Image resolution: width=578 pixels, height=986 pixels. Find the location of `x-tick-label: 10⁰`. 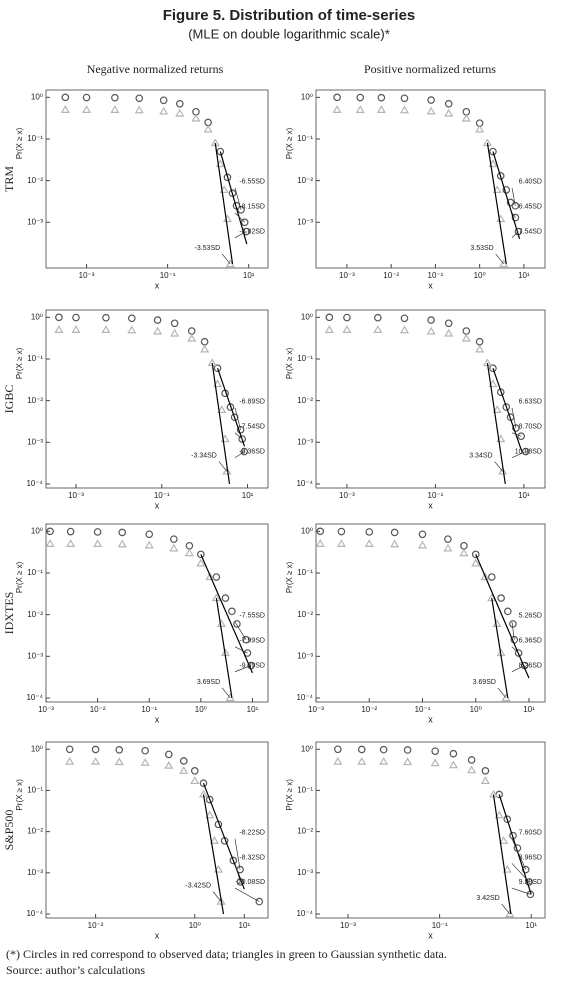

x-tick-label: 10⁰ is located at coordinates (201, 709).